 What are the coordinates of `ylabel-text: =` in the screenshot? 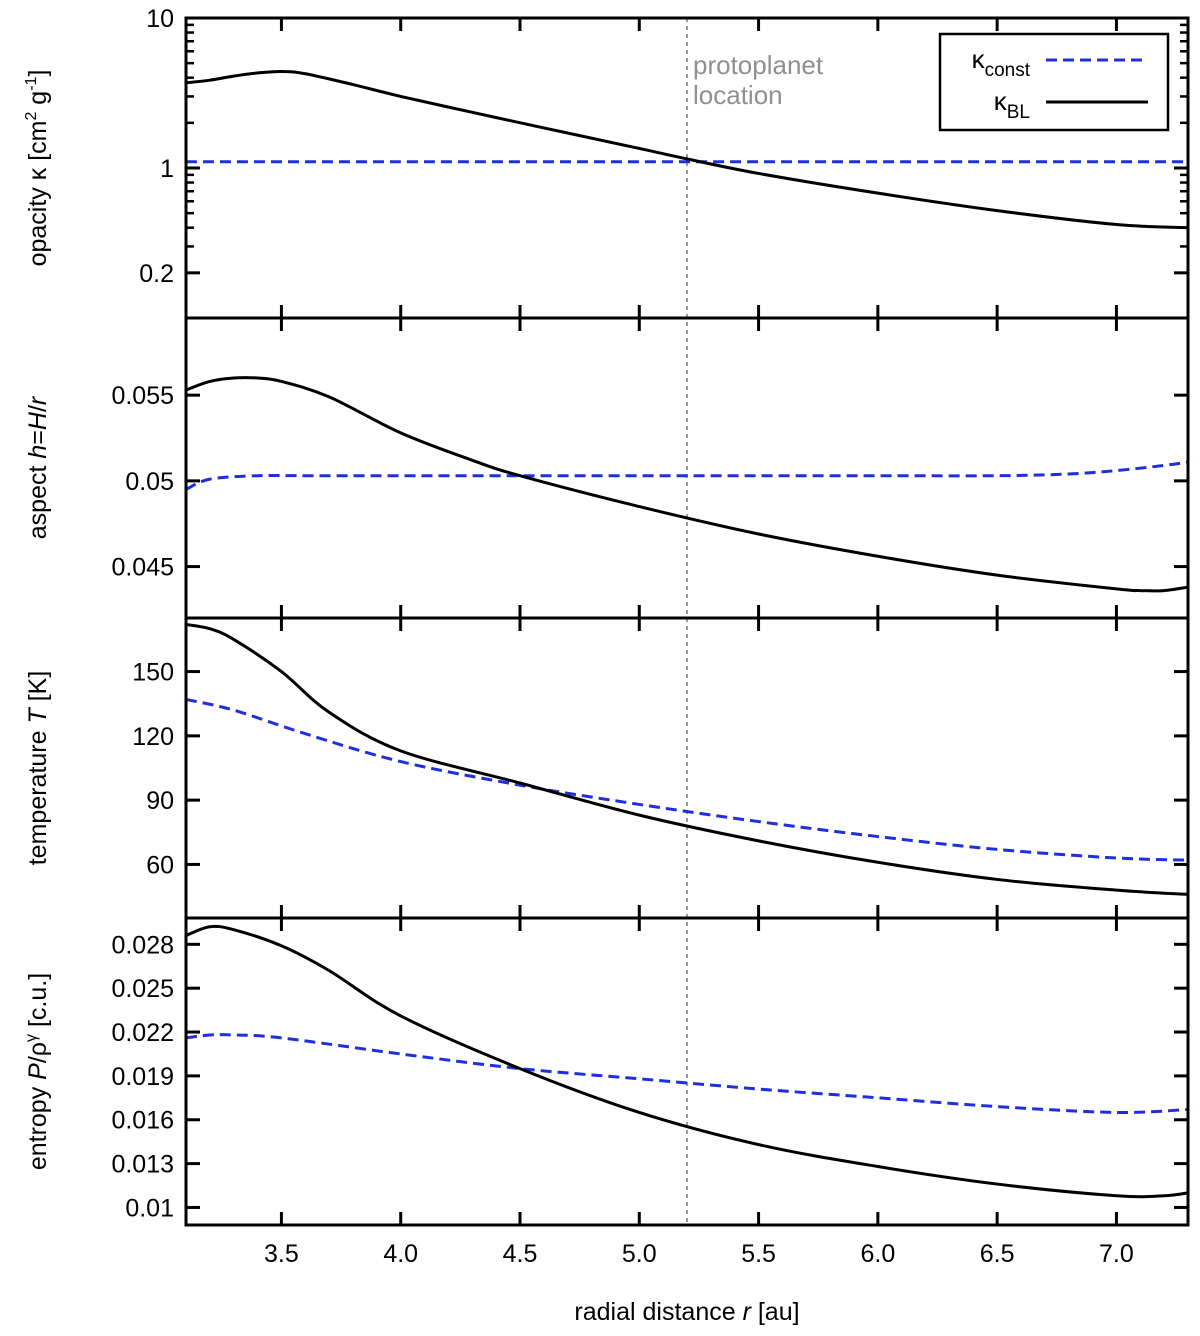 It's located at (38, 437).